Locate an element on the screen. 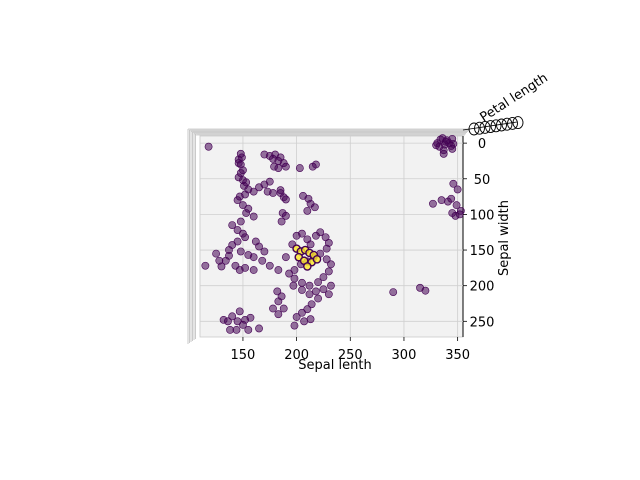 This screenshot has width=640, height=480. y-axis-ticks: 0 50 100 150 200 250 is located at coordinates (478, 233).